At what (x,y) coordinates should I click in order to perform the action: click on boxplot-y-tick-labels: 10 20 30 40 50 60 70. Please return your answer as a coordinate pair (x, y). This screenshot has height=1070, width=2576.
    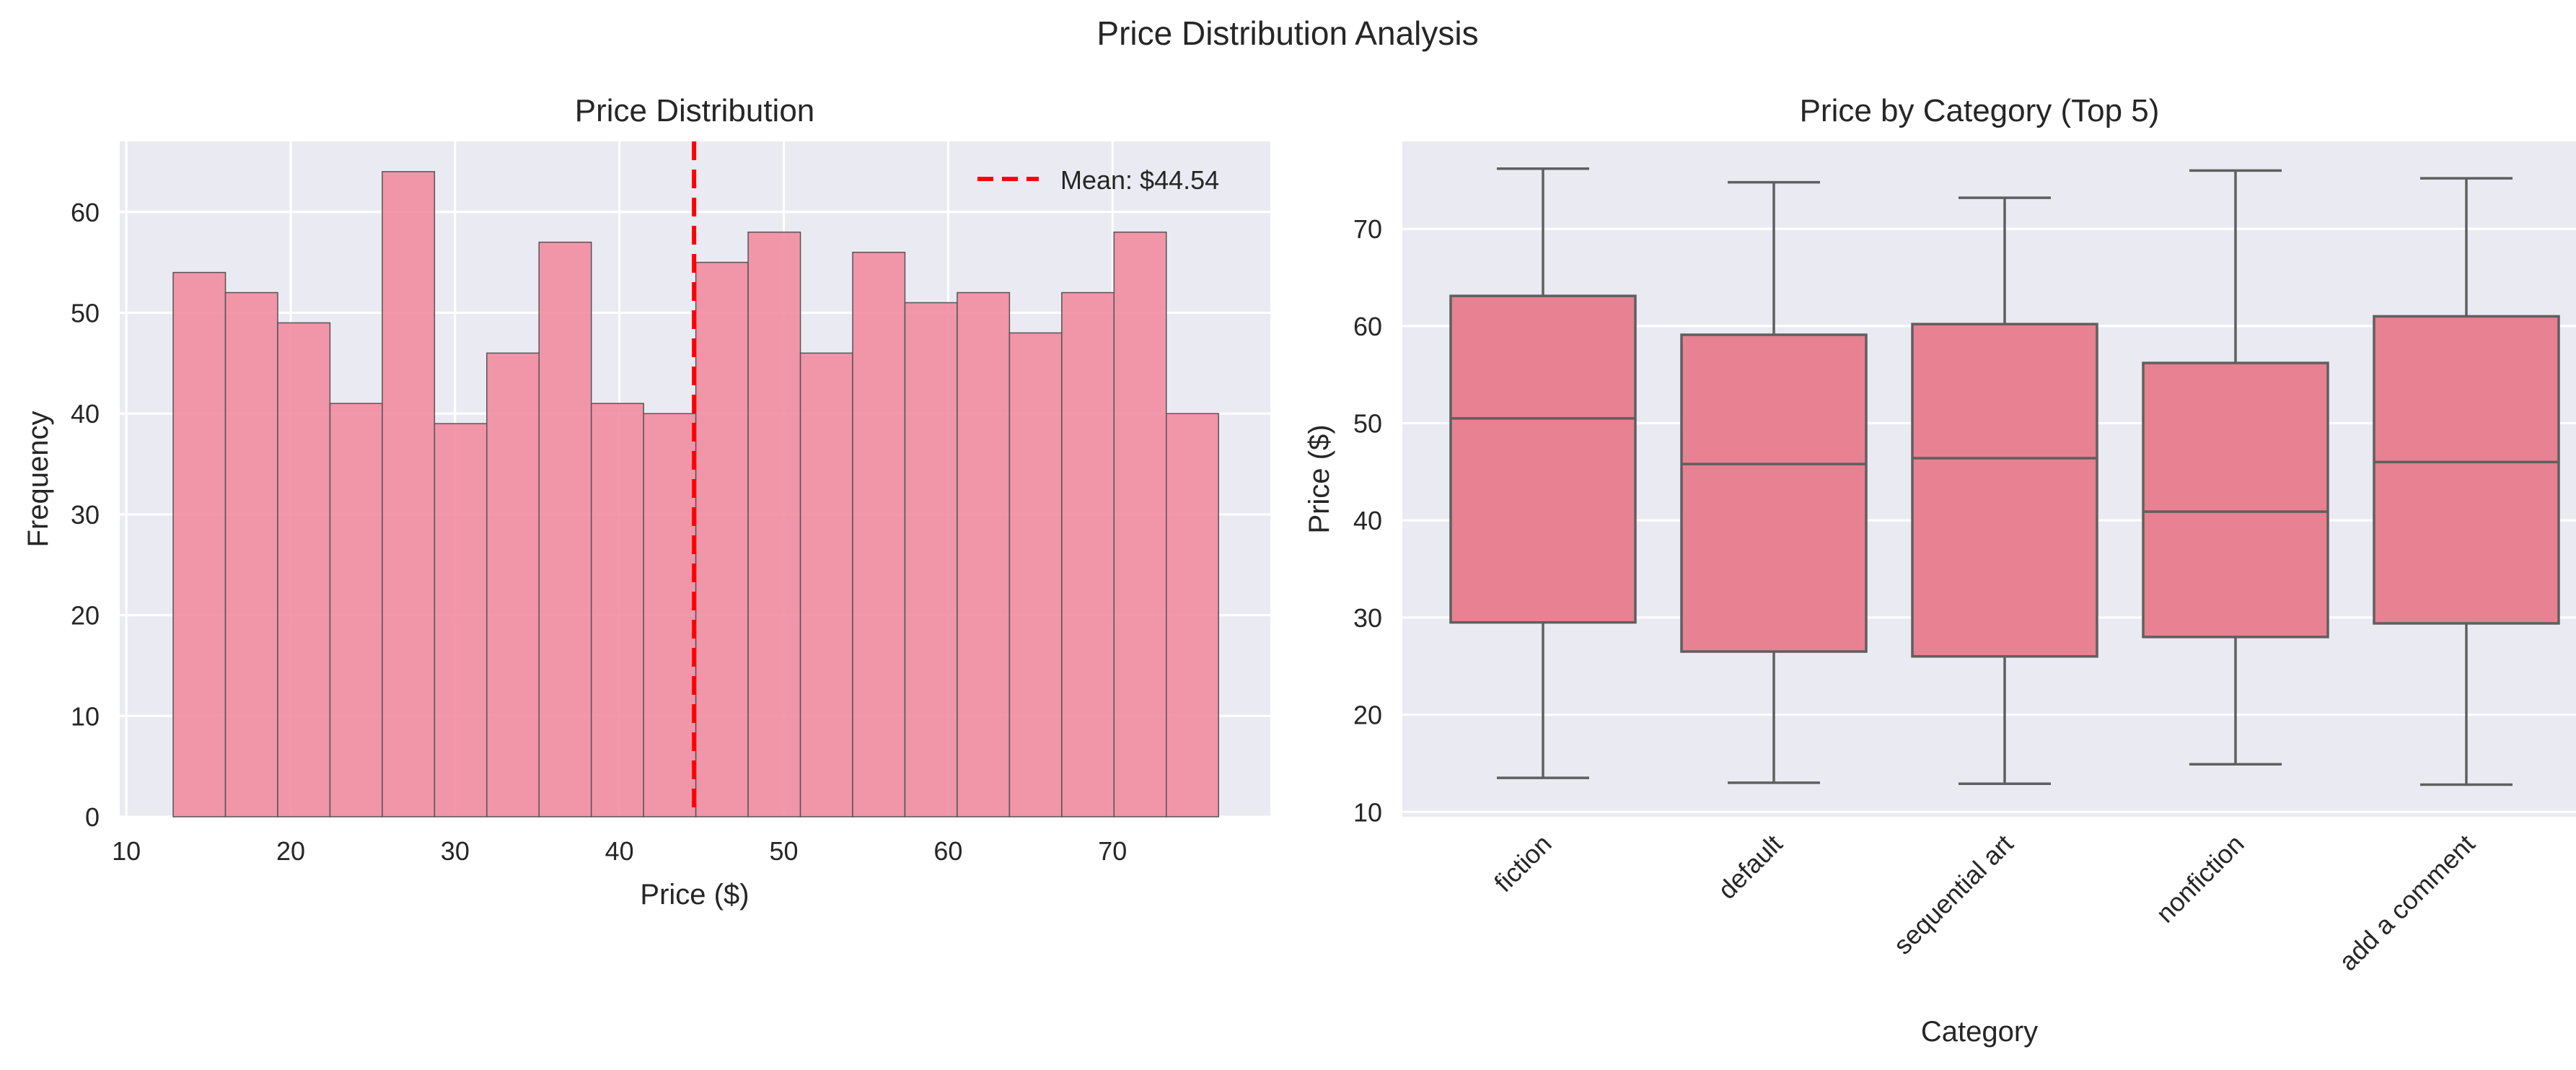
    Looking at the image, I should click on (1367, 520).